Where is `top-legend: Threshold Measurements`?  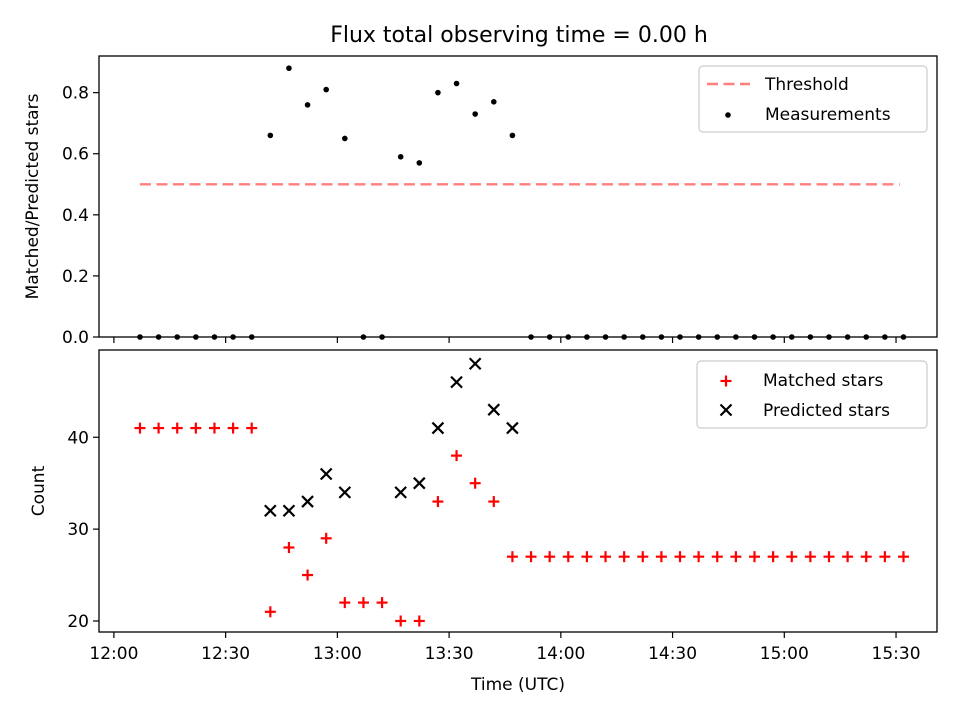
top-legend: Threshold Measurements is located at coordinates (813, 99).